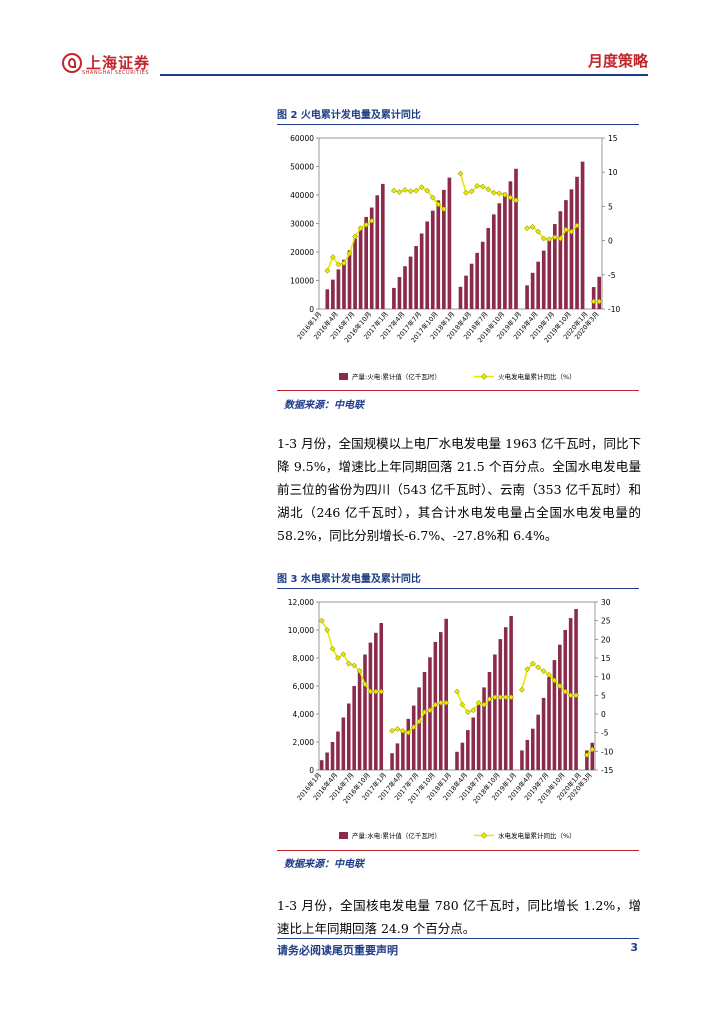  What do you see at coordinates (458, 850) in the screenshot?
I see `figure-3-bottom-rule` at bounding box center [458, 850].